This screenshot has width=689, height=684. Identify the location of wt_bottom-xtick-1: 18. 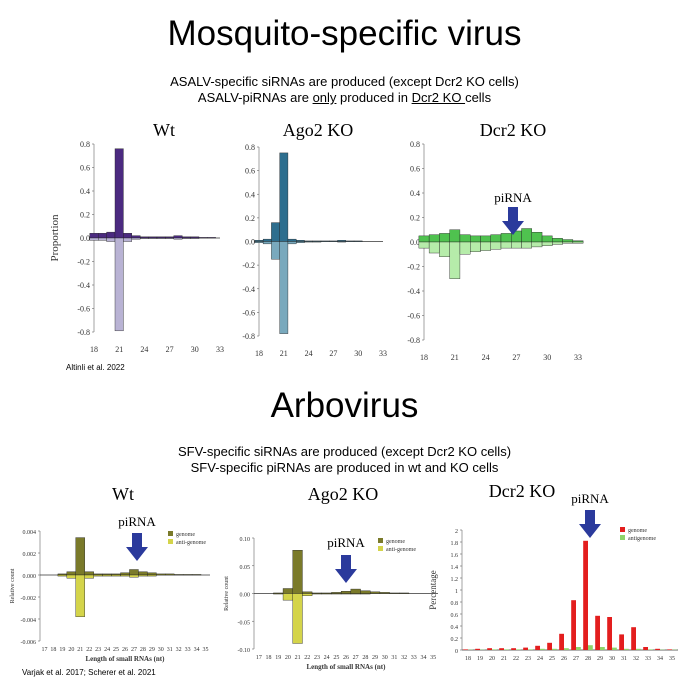
(53, 650).